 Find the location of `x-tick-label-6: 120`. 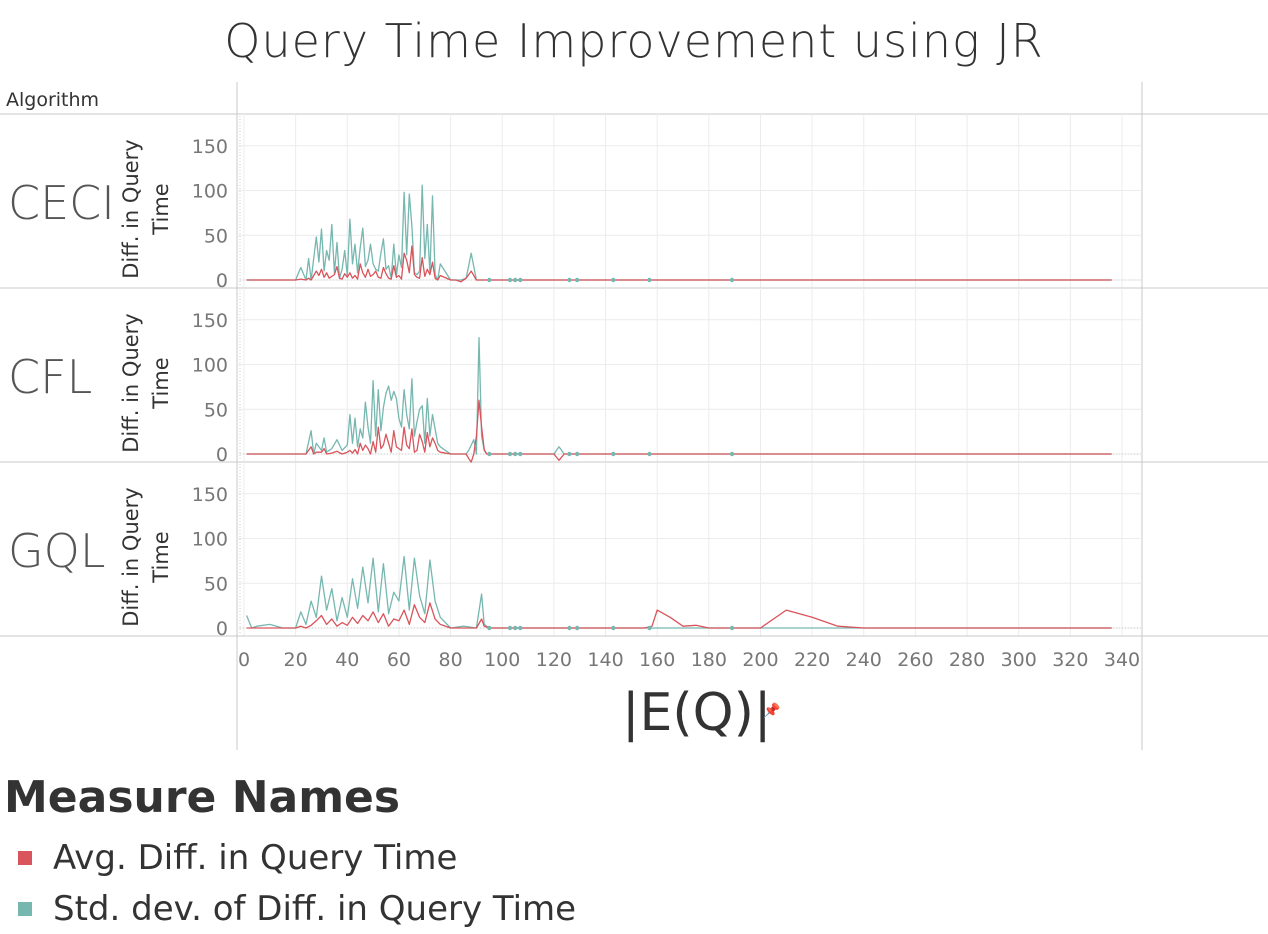

x-tick-label-6: 120 is located at coordinates (554, 660).